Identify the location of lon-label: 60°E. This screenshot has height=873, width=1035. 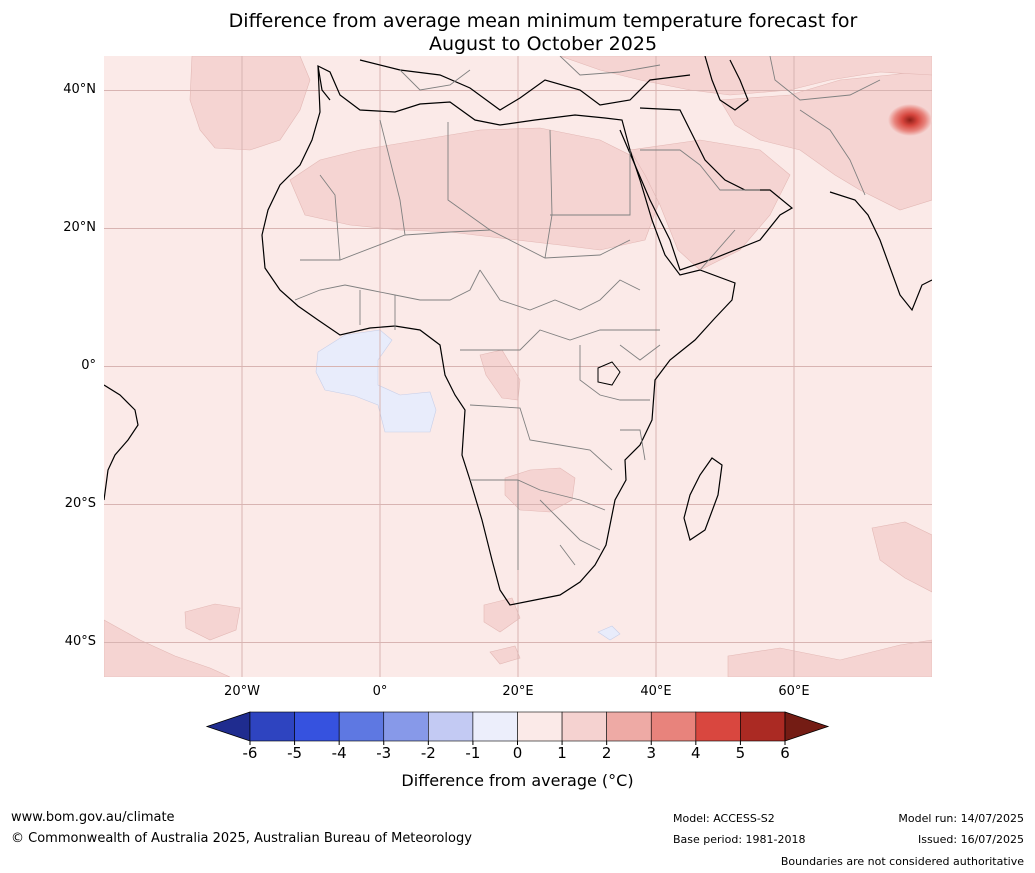
(794, 691).